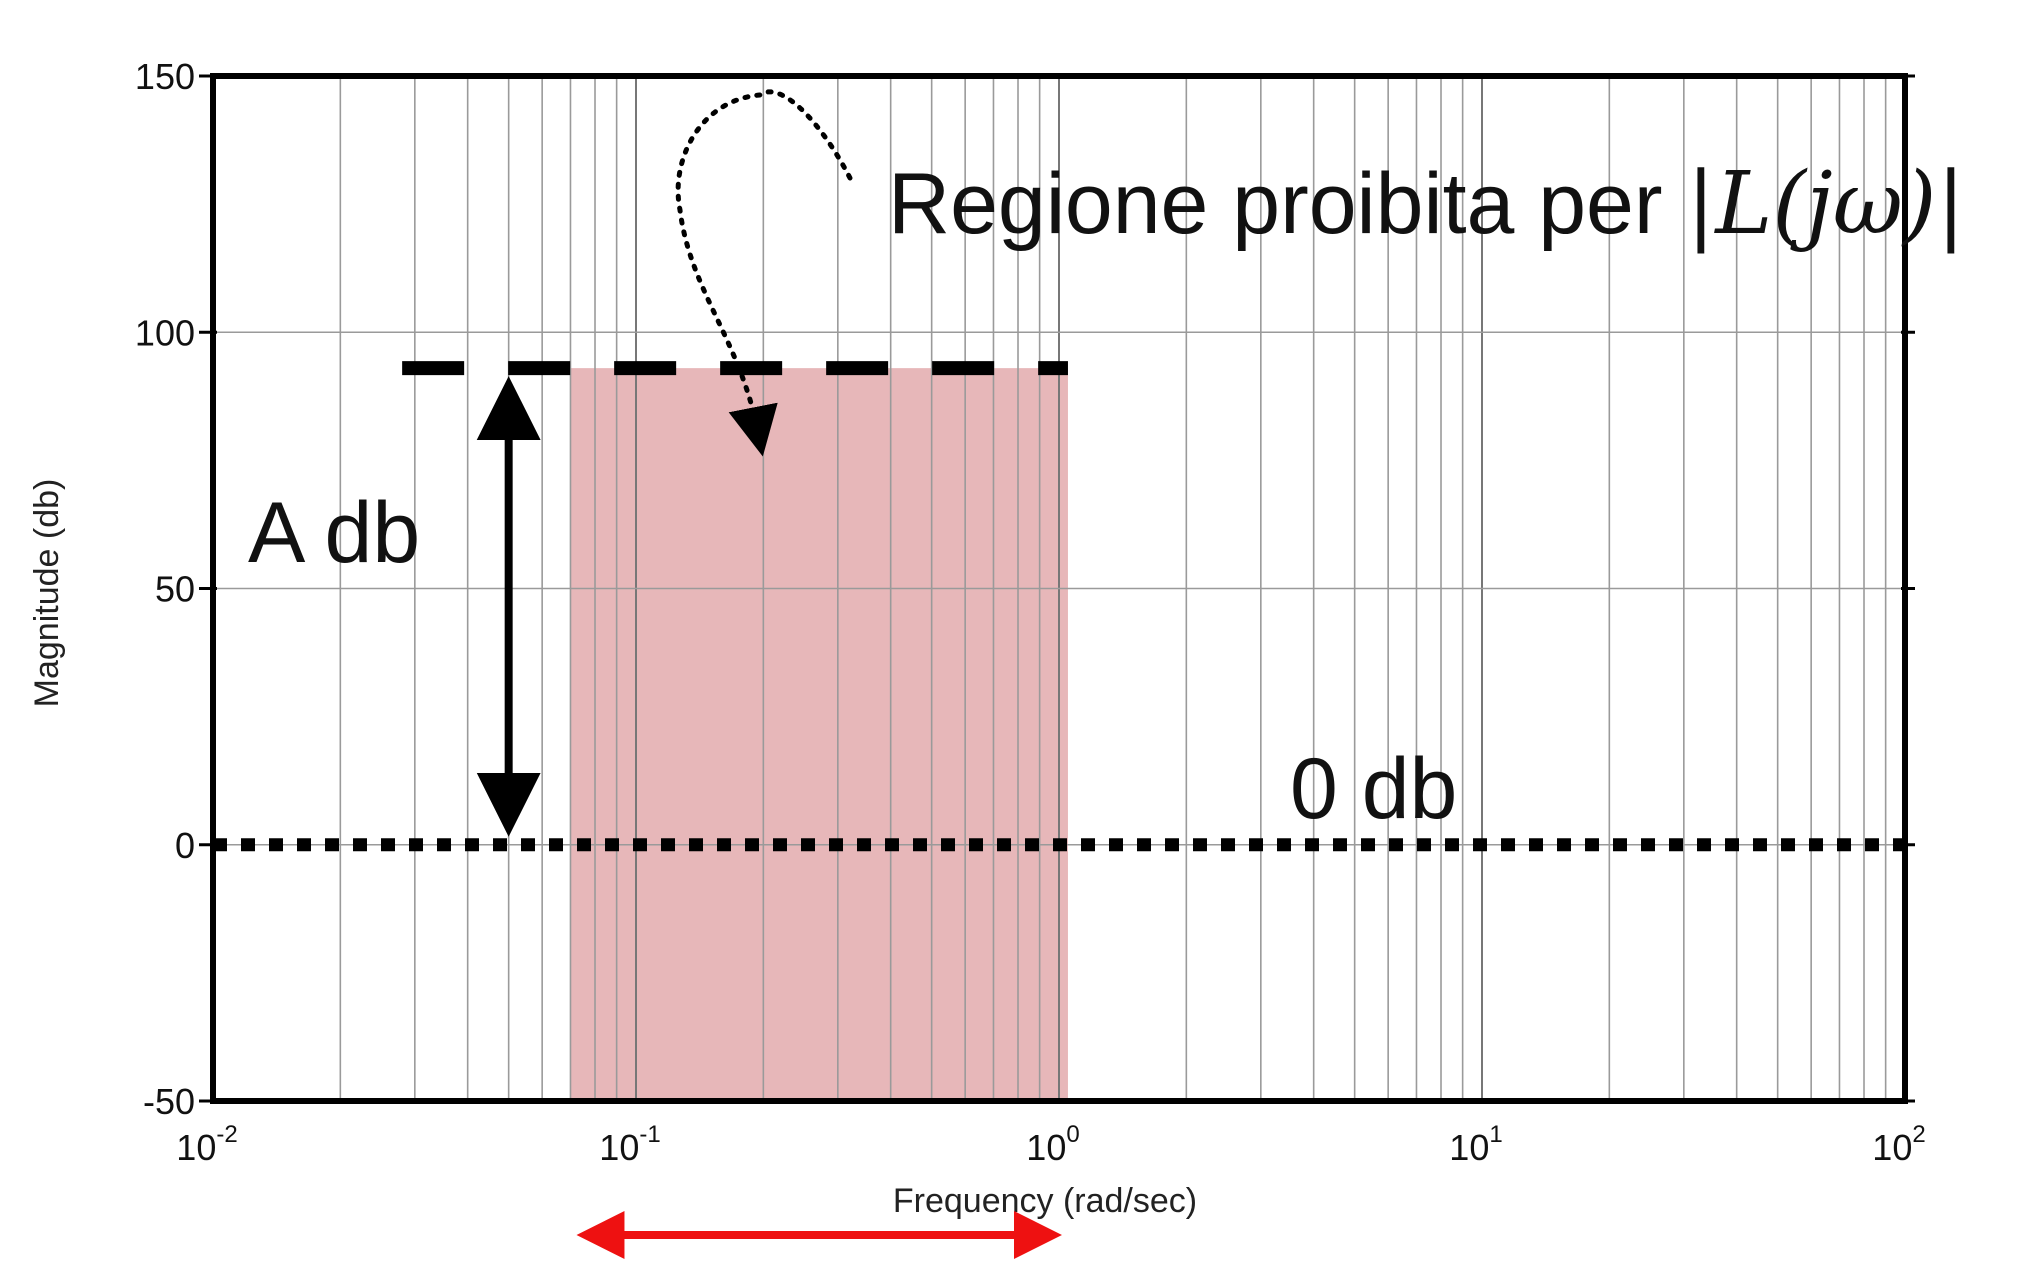  Describe the element at coordinates (1045, 1201) in the screenshot. I see `x-axis-label: Frequency (rad/sec)` at that location.